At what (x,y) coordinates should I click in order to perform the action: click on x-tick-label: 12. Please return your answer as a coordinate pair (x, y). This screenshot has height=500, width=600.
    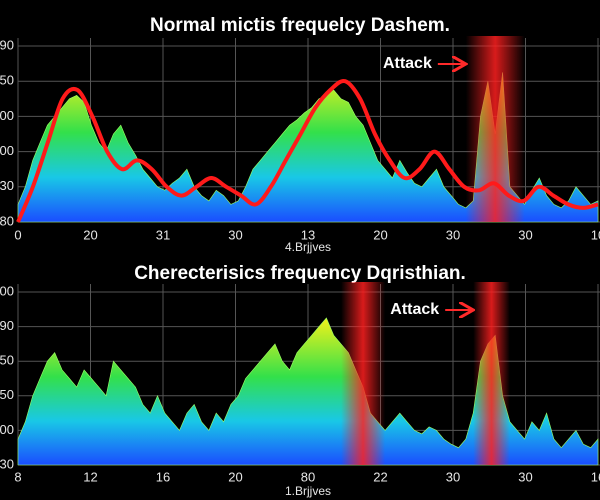
    Looking at the image, I should click on (90, 476).